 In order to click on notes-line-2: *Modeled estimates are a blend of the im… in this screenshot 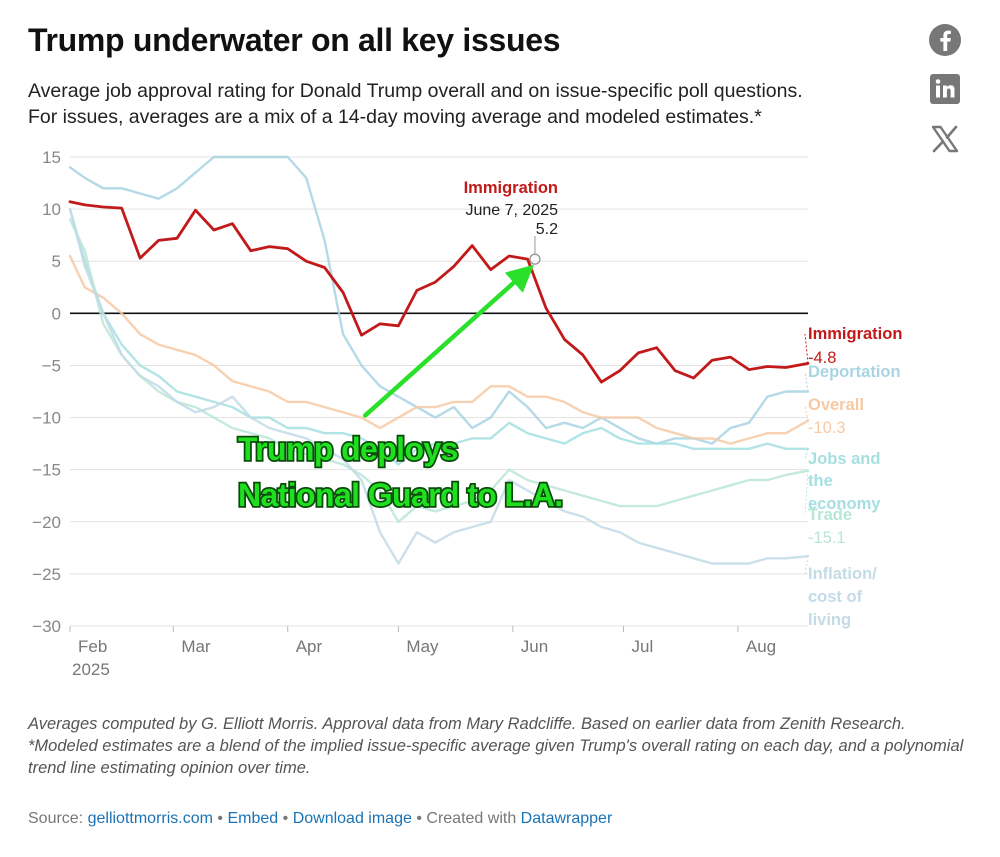, I will do `click(496, 757)`.